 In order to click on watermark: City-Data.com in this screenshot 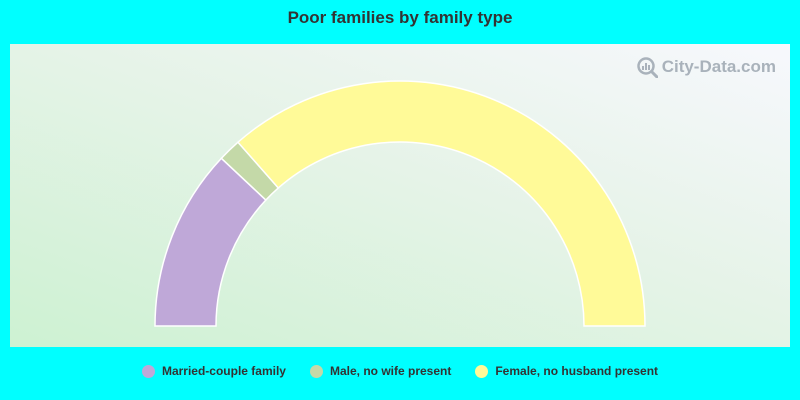, I will do `click(706, 67)`.